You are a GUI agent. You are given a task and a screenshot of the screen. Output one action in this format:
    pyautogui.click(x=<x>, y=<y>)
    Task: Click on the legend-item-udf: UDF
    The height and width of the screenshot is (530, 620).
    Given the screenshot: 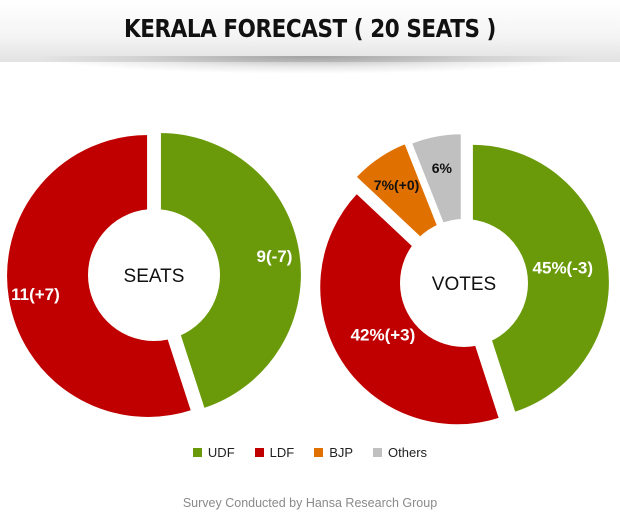 What is the action you would take?
    pyautogui.click(x=213, y=452)
    